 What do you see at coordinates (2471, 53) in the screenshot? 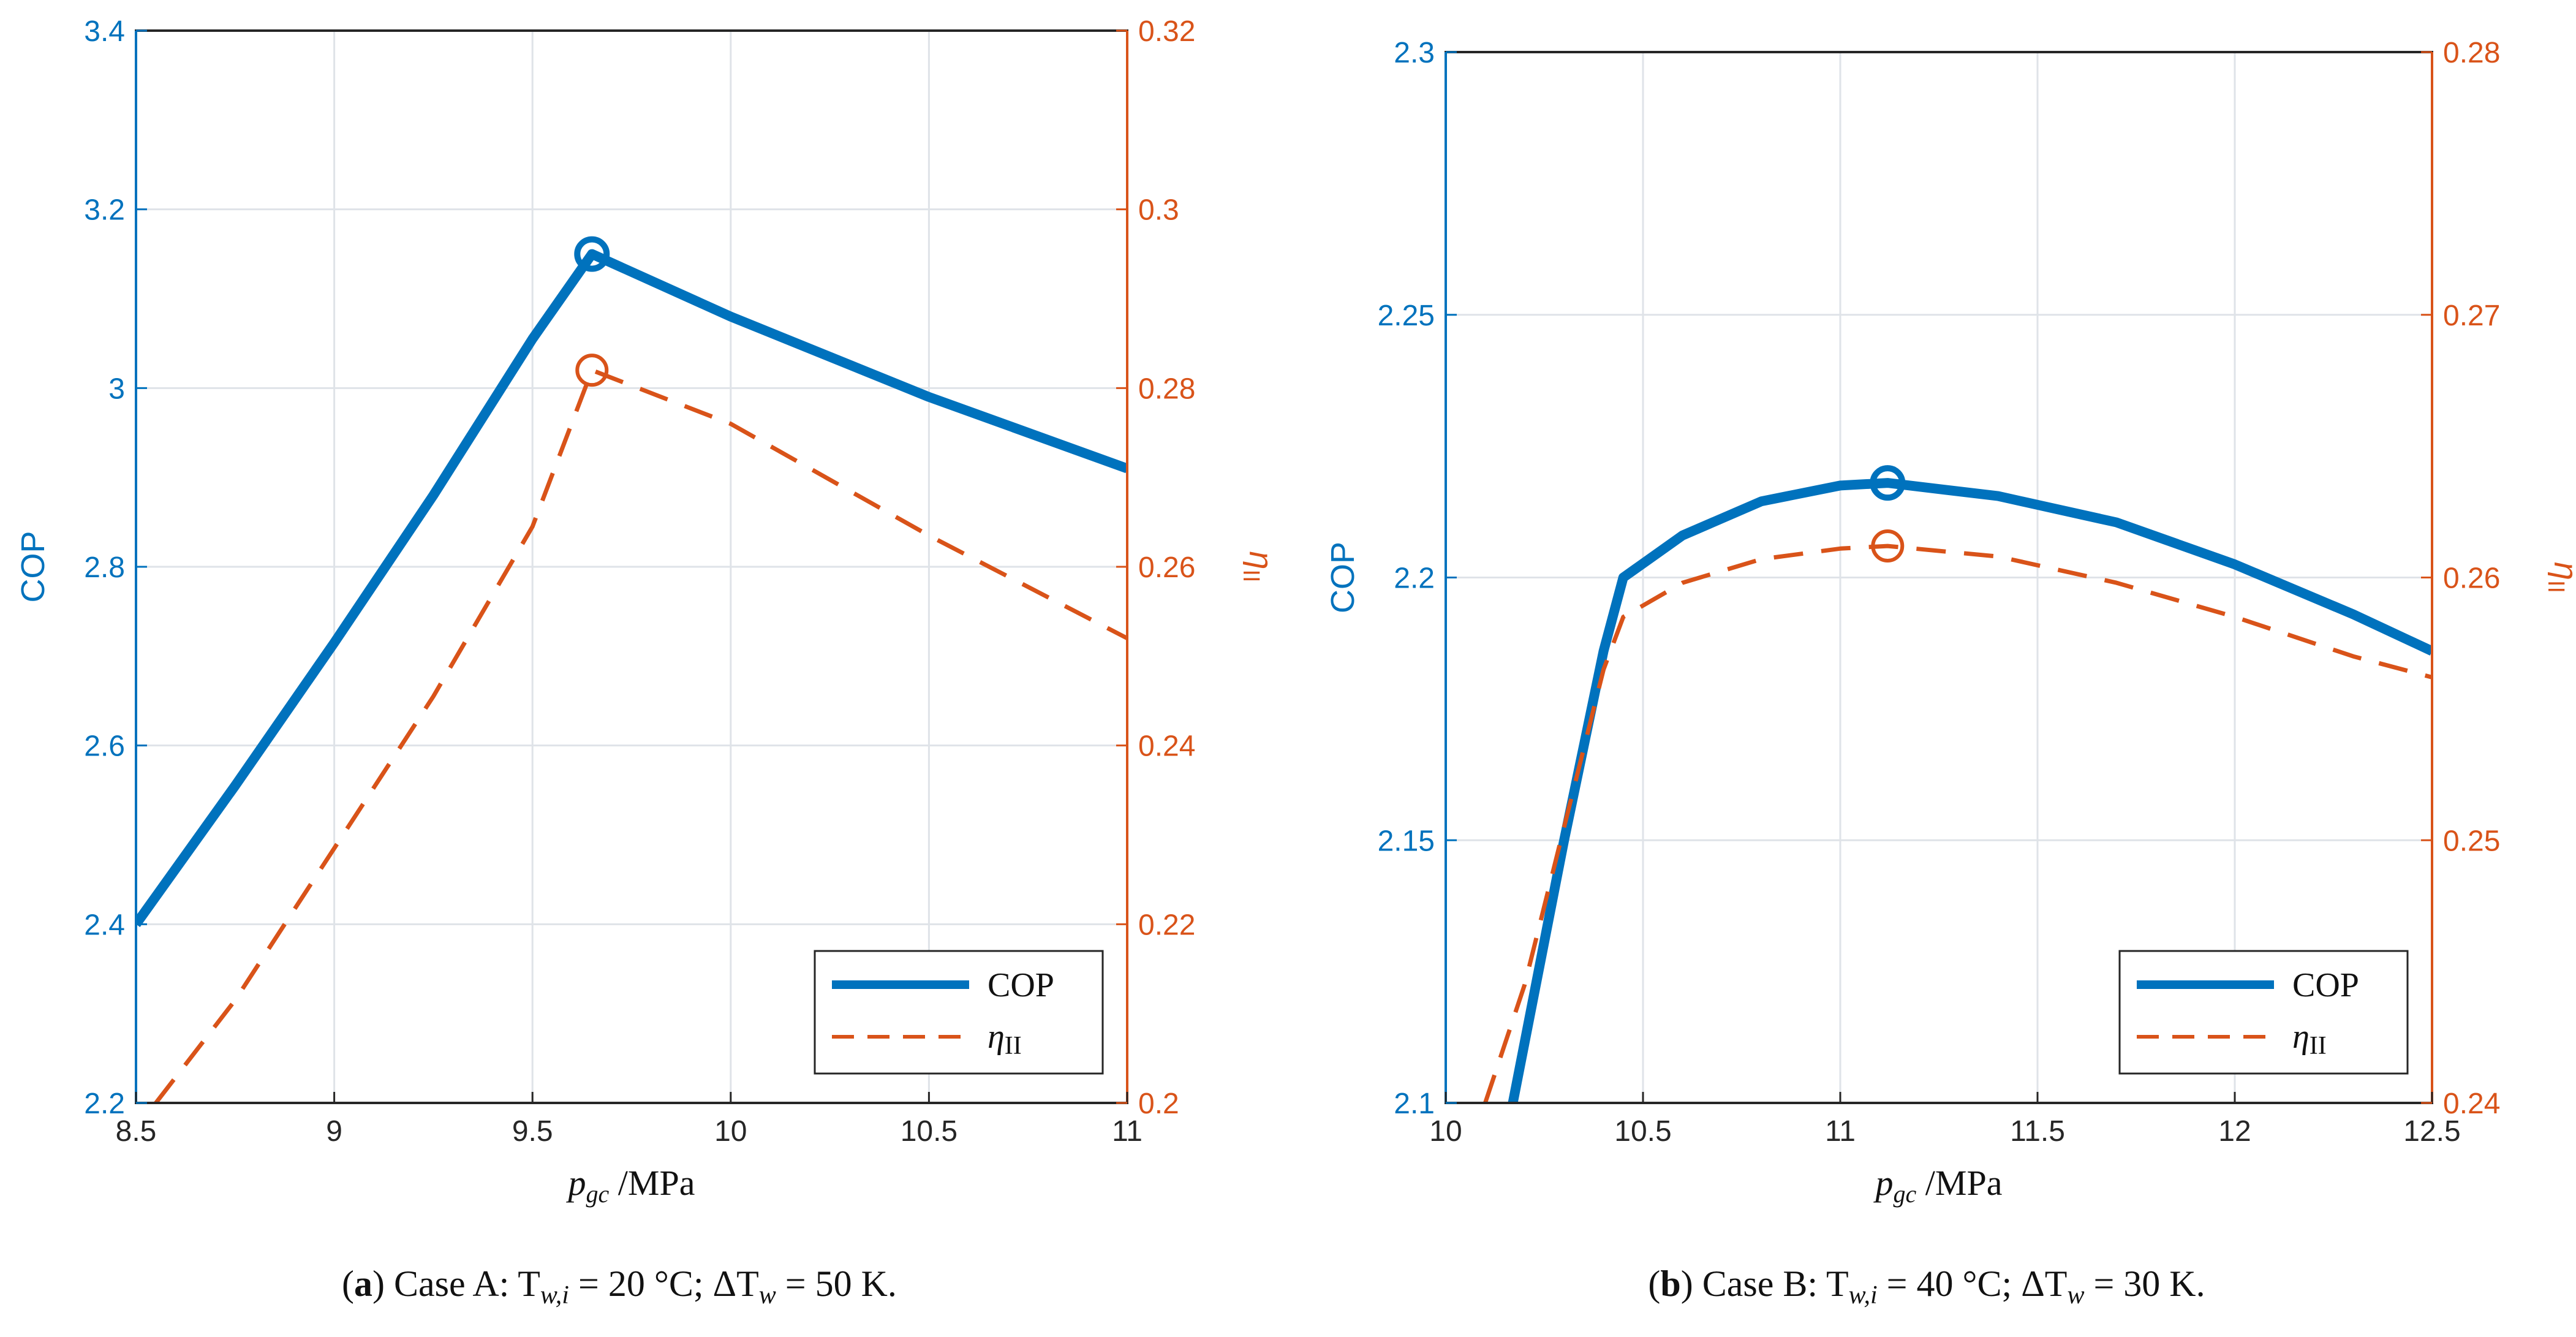
I see `panel-b-ytick-right-label-4: 0.28` at bounding box center [2471, 53].